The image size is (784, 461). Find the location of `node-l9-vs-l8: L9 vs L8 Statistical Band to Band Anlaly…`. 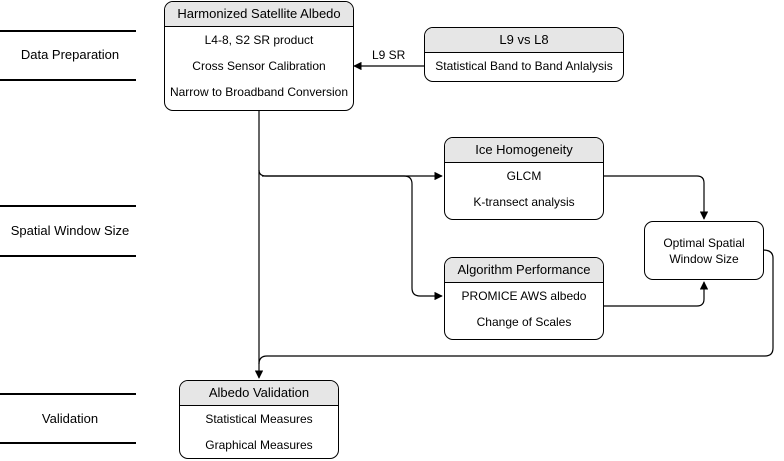

node-l9-vs-l8: L9 vs L8 Statistical Band to Band Anlaly… is located at coordinates (524, 54).